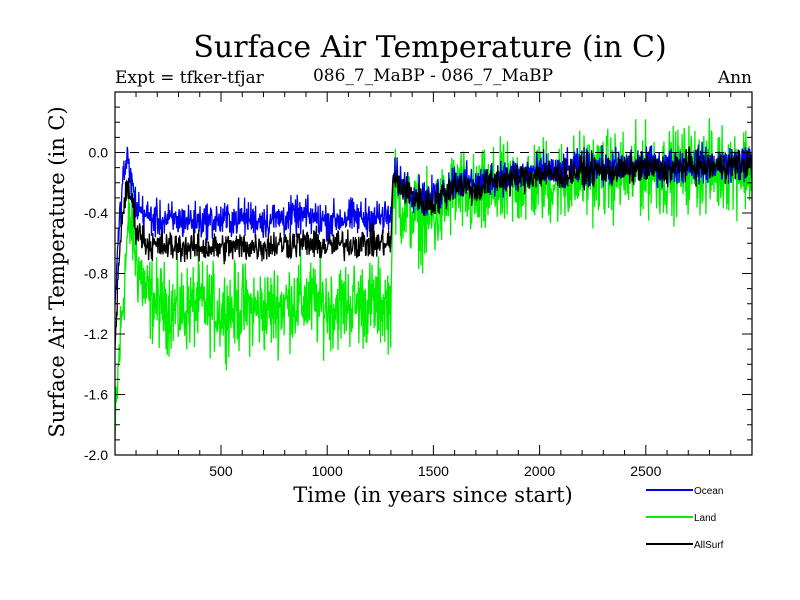 This screenshot has width=800, height=600. Describe the element at coordinates (96, 334) in the screenshot. I see `y-tick-label: -1.2` at that location.